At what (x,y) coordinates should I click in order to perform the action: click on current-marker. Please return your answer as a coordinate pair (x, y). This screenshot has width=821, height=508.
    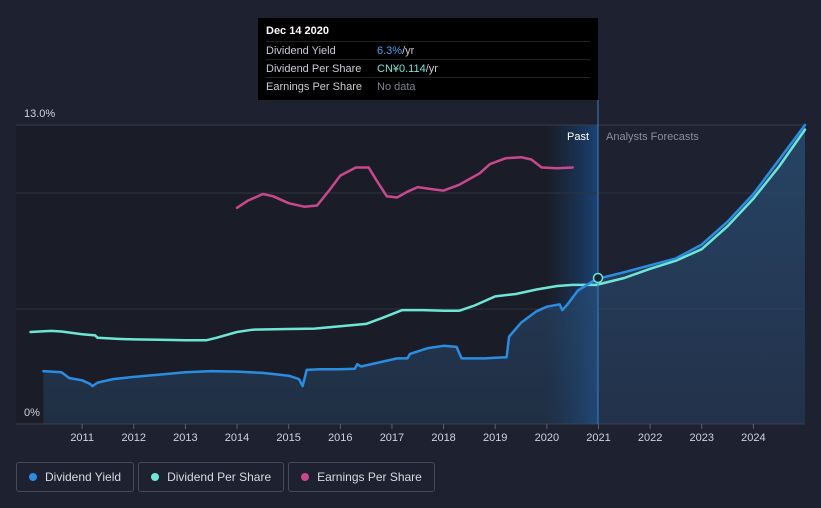
    Looking at the image, I should click on (598, 278).